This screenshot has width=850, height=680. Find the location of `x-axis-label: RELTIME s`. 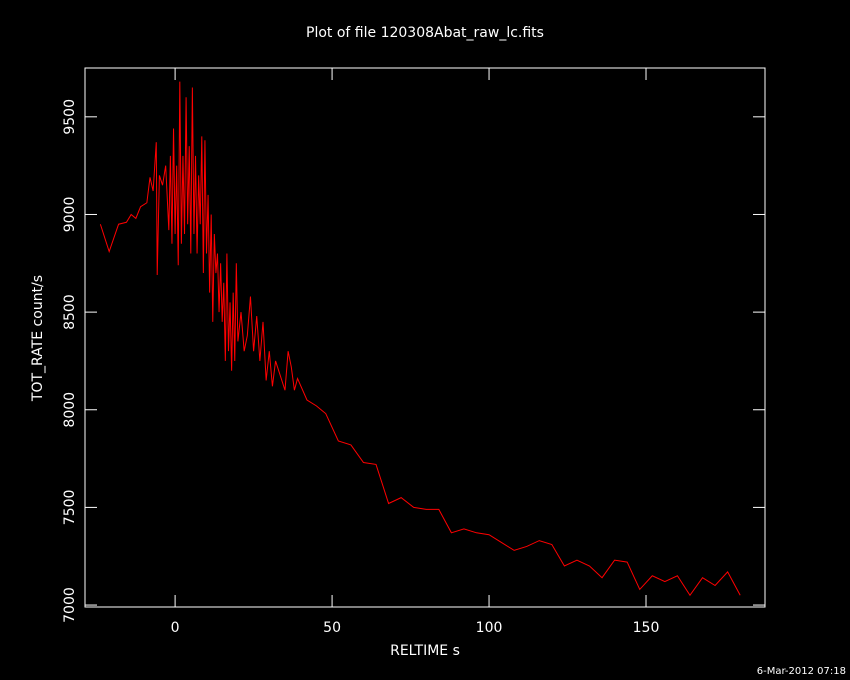

x-axis-label: RELTIME s is located at coordinates (425, 651).